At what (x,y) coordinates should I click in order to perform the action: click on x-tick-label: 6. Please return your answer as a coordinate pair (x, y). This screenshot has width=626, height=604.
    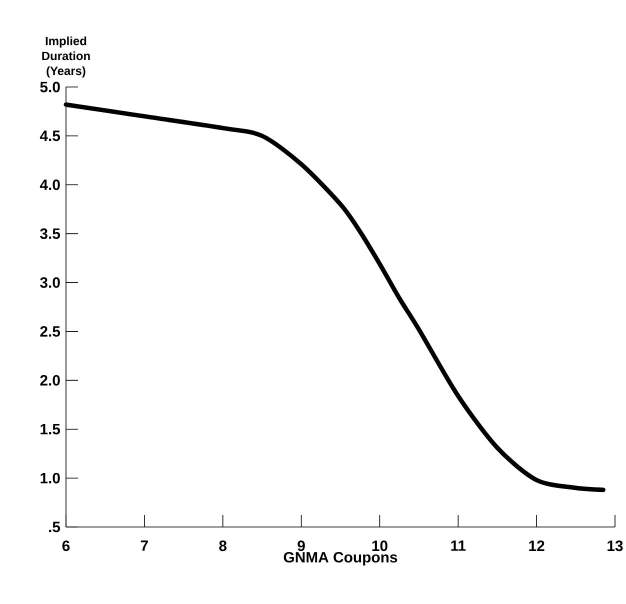
    Looking at the image, I should click on (66, 546).